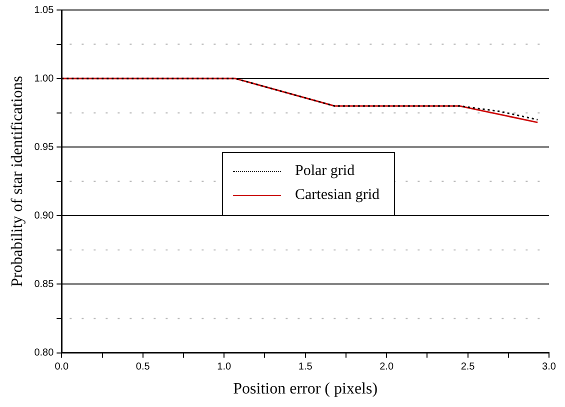 The height and width of the screenshot is (407, 565). Describe the element at coordinates (224, 367) in the screenshot. I see `x-tick-label: 1.0` at that location.